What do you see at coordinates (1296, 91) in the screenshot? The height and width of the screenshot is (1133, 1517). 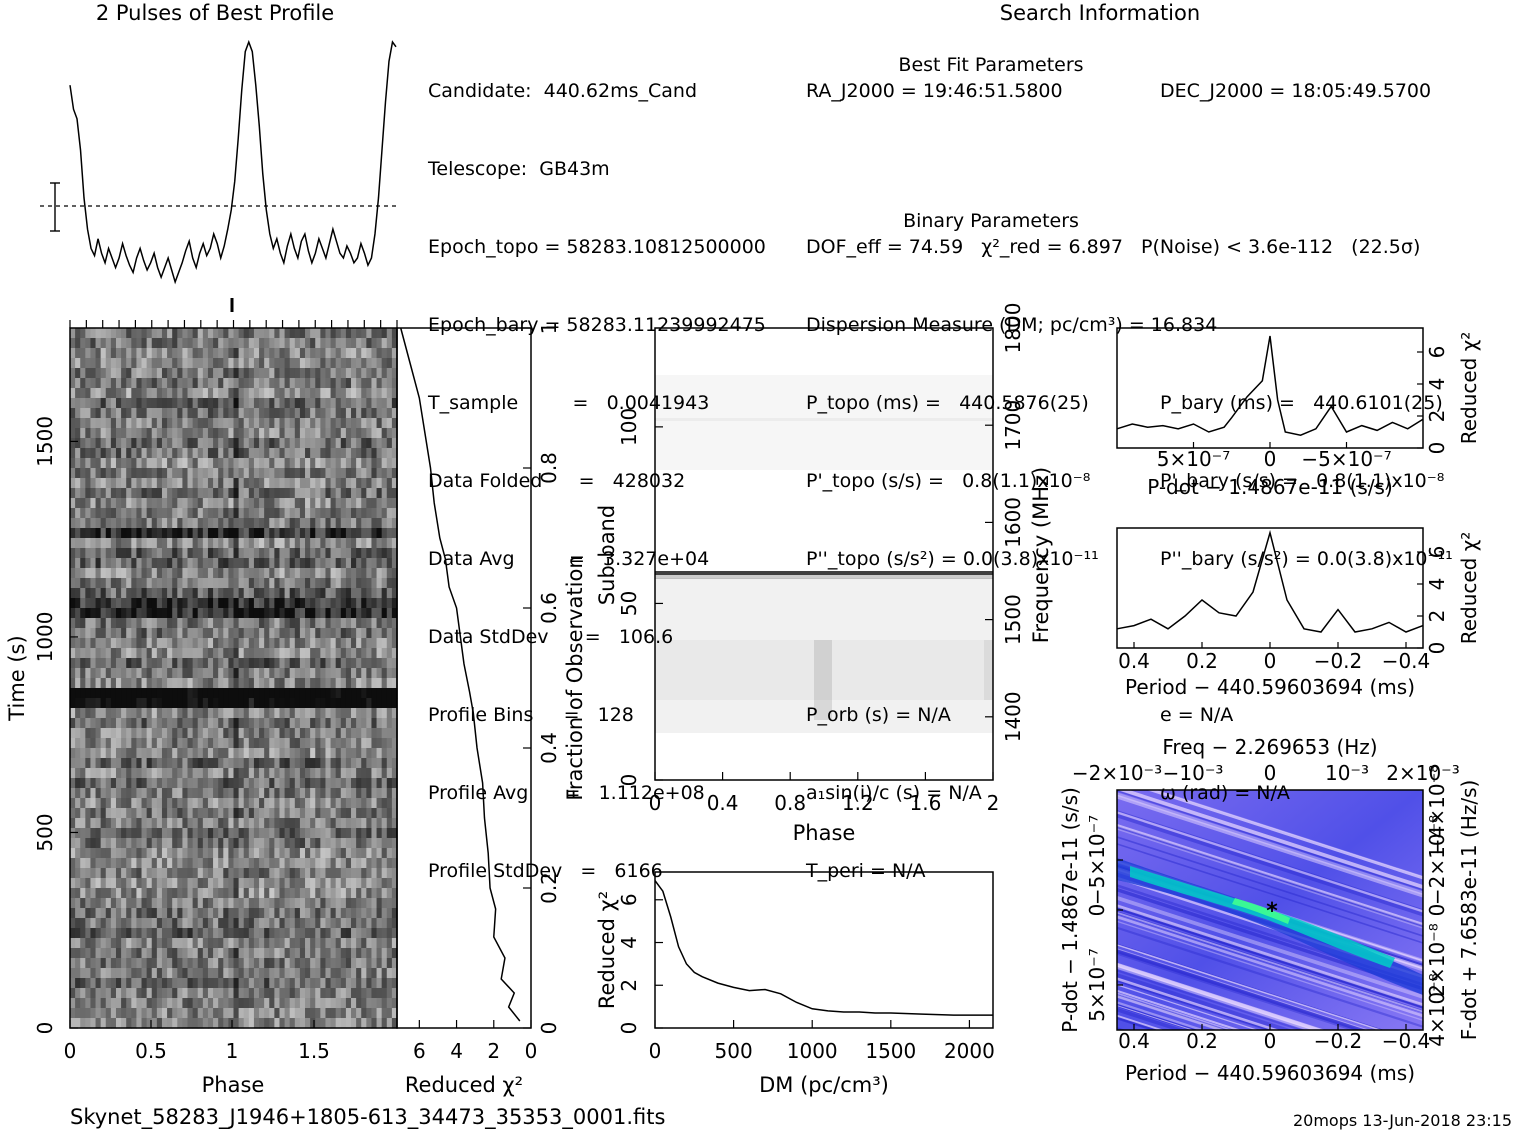 I see `dec-value: DEC_J2000 = 18:05:49.5700` at bounding box center [1296, 91].